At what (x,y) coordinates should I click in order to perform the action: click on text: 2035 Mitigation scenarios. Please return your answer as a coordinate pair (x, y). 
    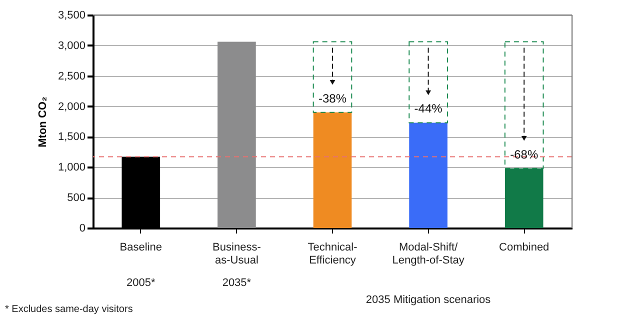
    Looking at the image, I should click on (429, 300).